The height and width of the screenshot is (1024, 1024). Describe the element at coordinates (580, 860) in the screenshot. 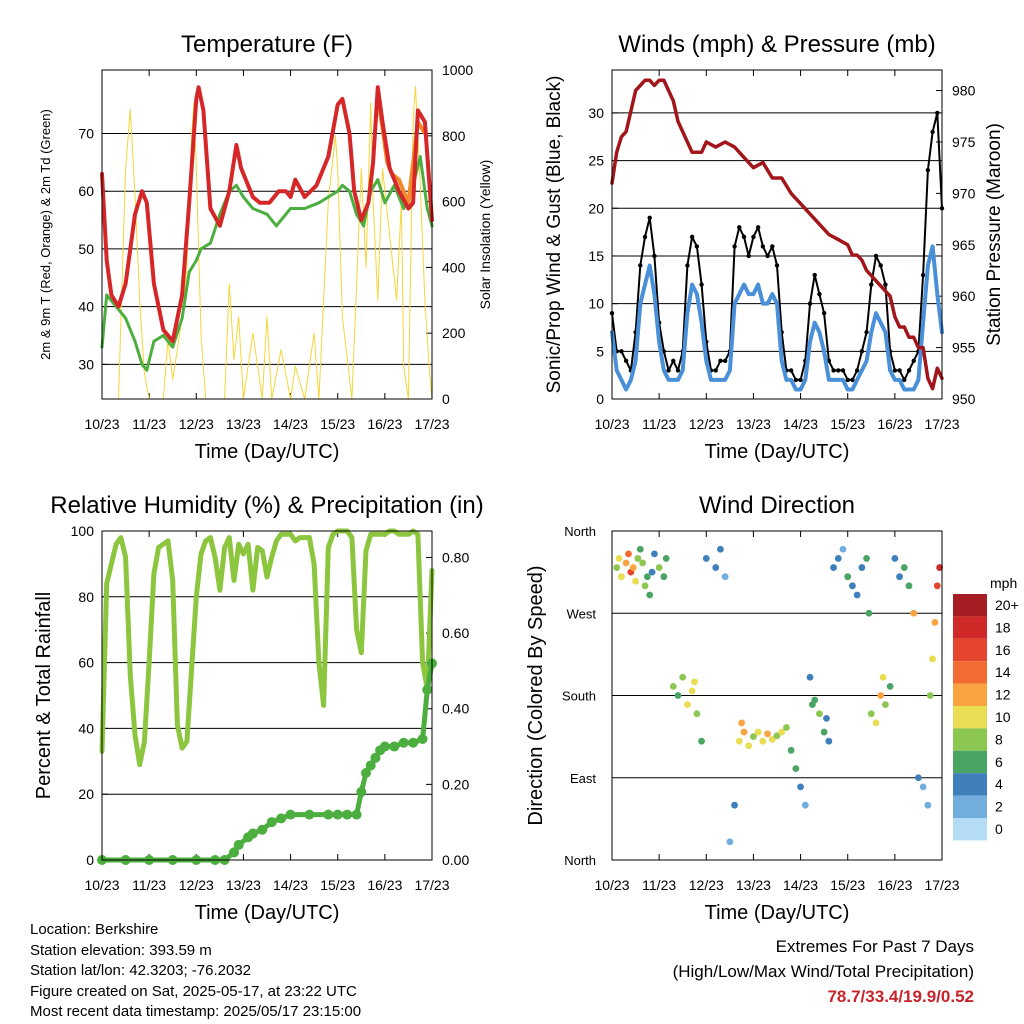

I see `direction-tick-label: North` at that location.